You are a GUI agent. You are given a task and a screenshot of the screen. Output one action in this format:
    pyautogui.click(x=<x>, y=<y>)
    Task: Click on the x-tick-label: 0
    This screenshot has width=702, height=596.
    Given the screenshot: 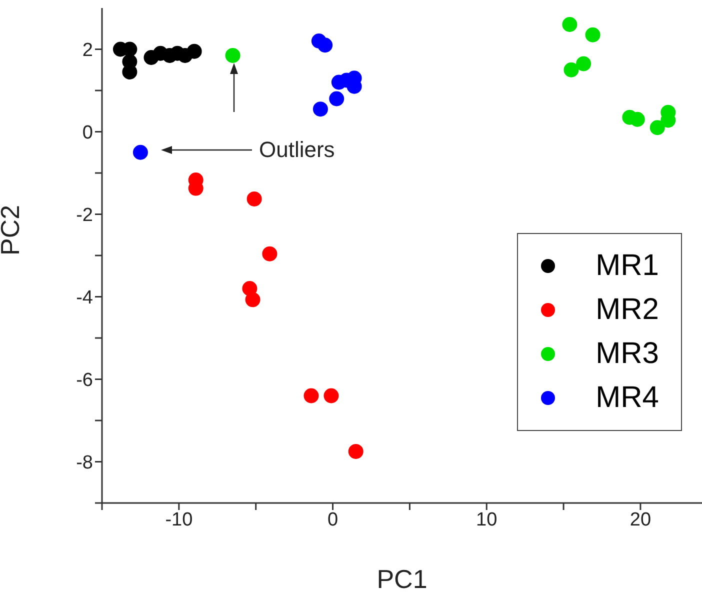 What is the action you would take?
    pyautogui.click(x=332, y=519)
    